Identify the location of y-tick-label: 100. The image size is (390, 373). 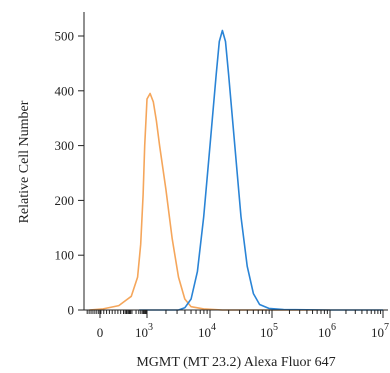
(65, 255).